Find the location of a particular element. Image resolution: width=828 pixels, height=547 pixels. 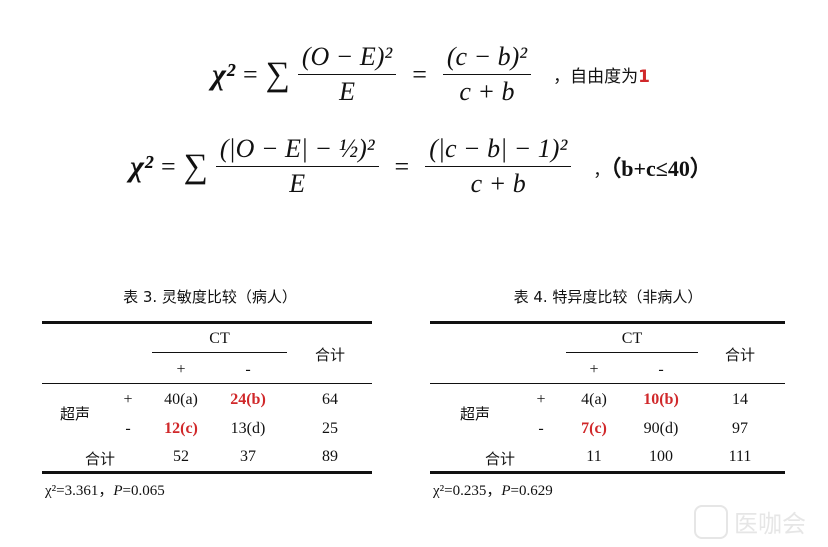

stat-text: χ²=0.235， is located at coordinates (467, 491).